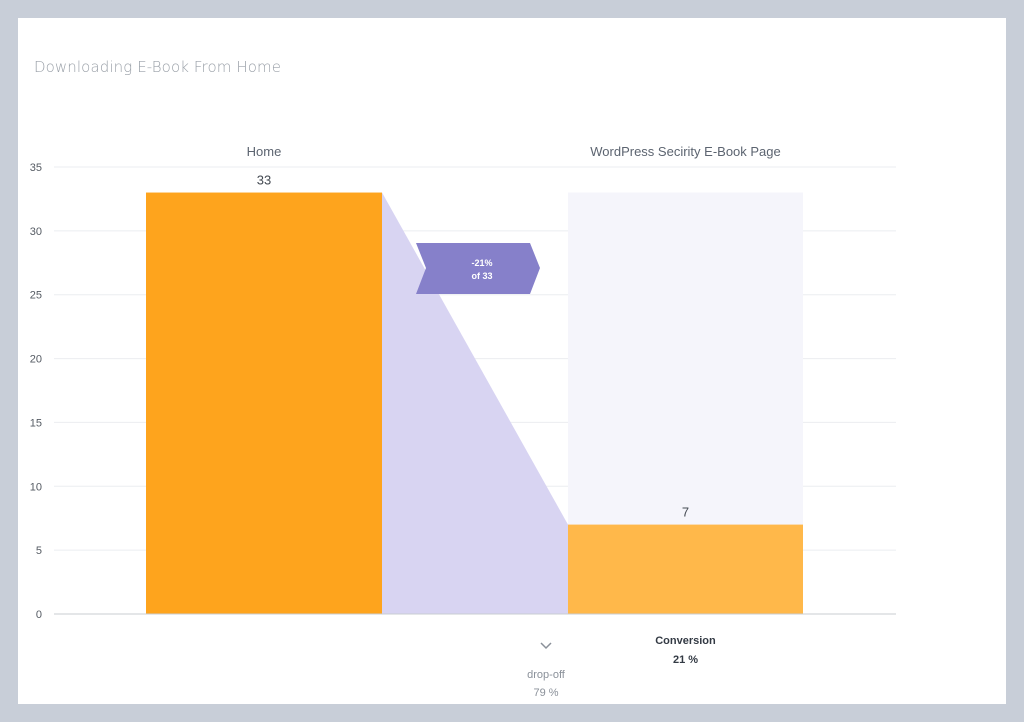 This screenshot has width=1024, height=722. Describe the element at coordinates (36, 423) in the screenshot. I see `y-tick-label: 15` at that location.